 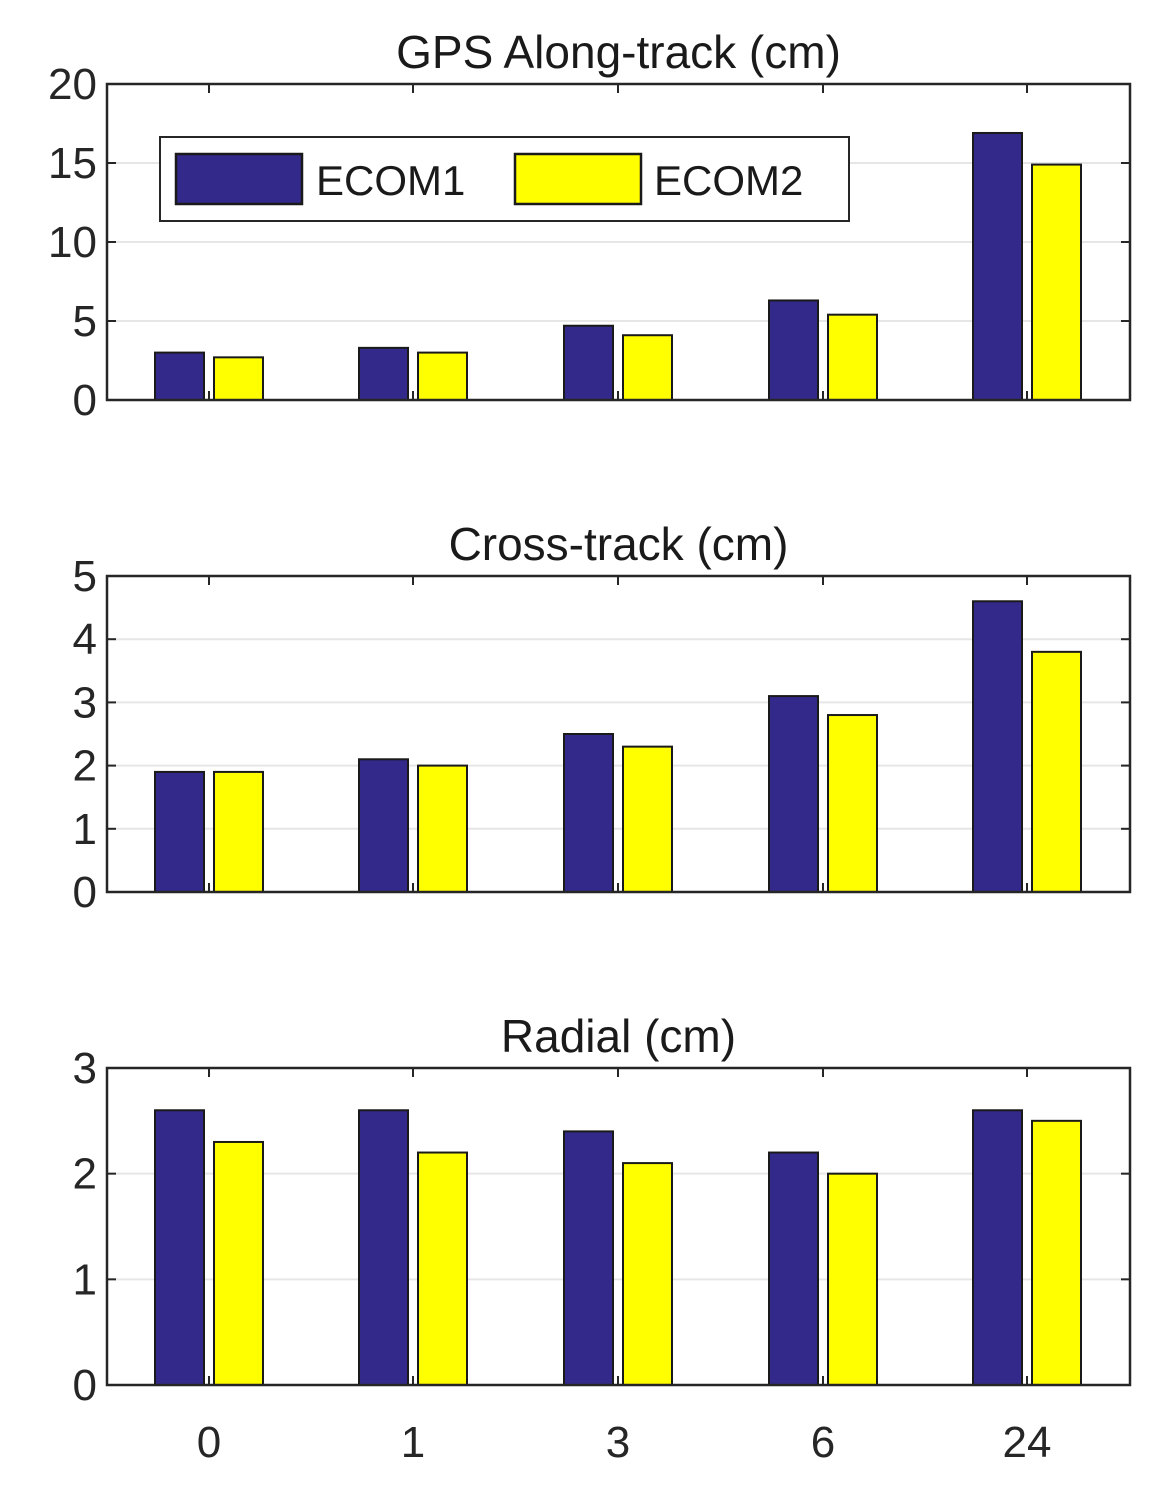 What do you see at coordinates (618, 1442) in the screenshot?
I see `x-tick-label: 3` at bounding box center [618, 1442].